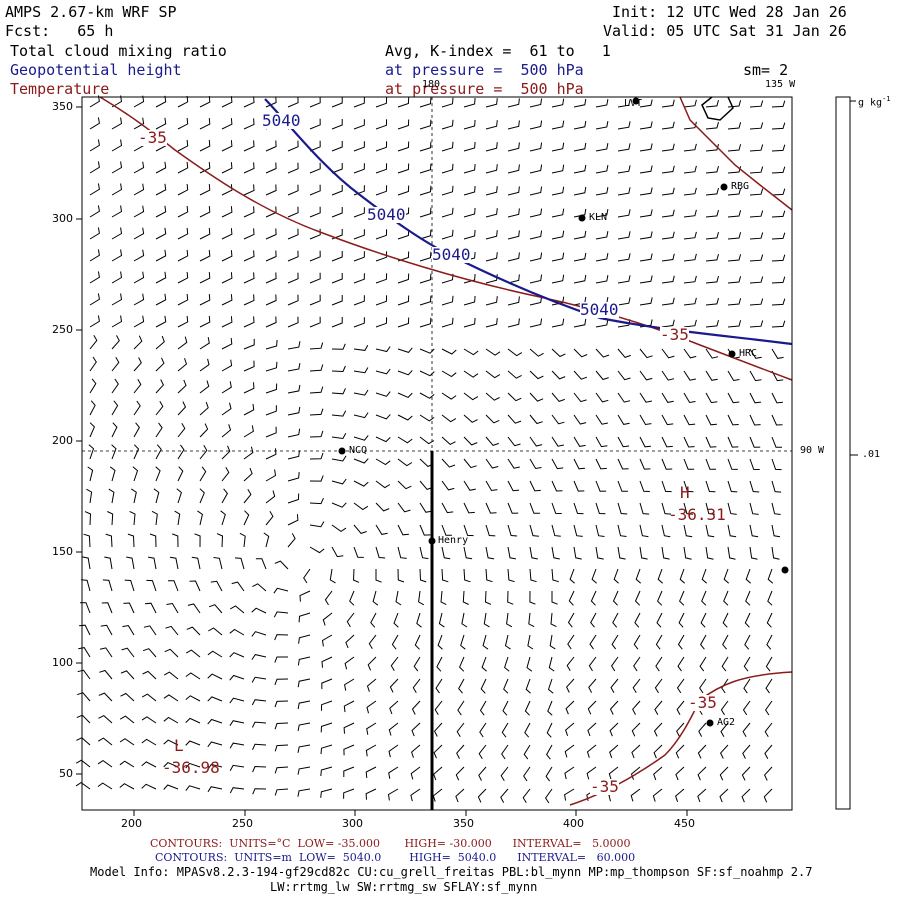 The height and width of the screenshot is (900, 900). Describe the element at coordinates (463, 823) in the screenshot. I see `x-tick-350: 350` at that location.